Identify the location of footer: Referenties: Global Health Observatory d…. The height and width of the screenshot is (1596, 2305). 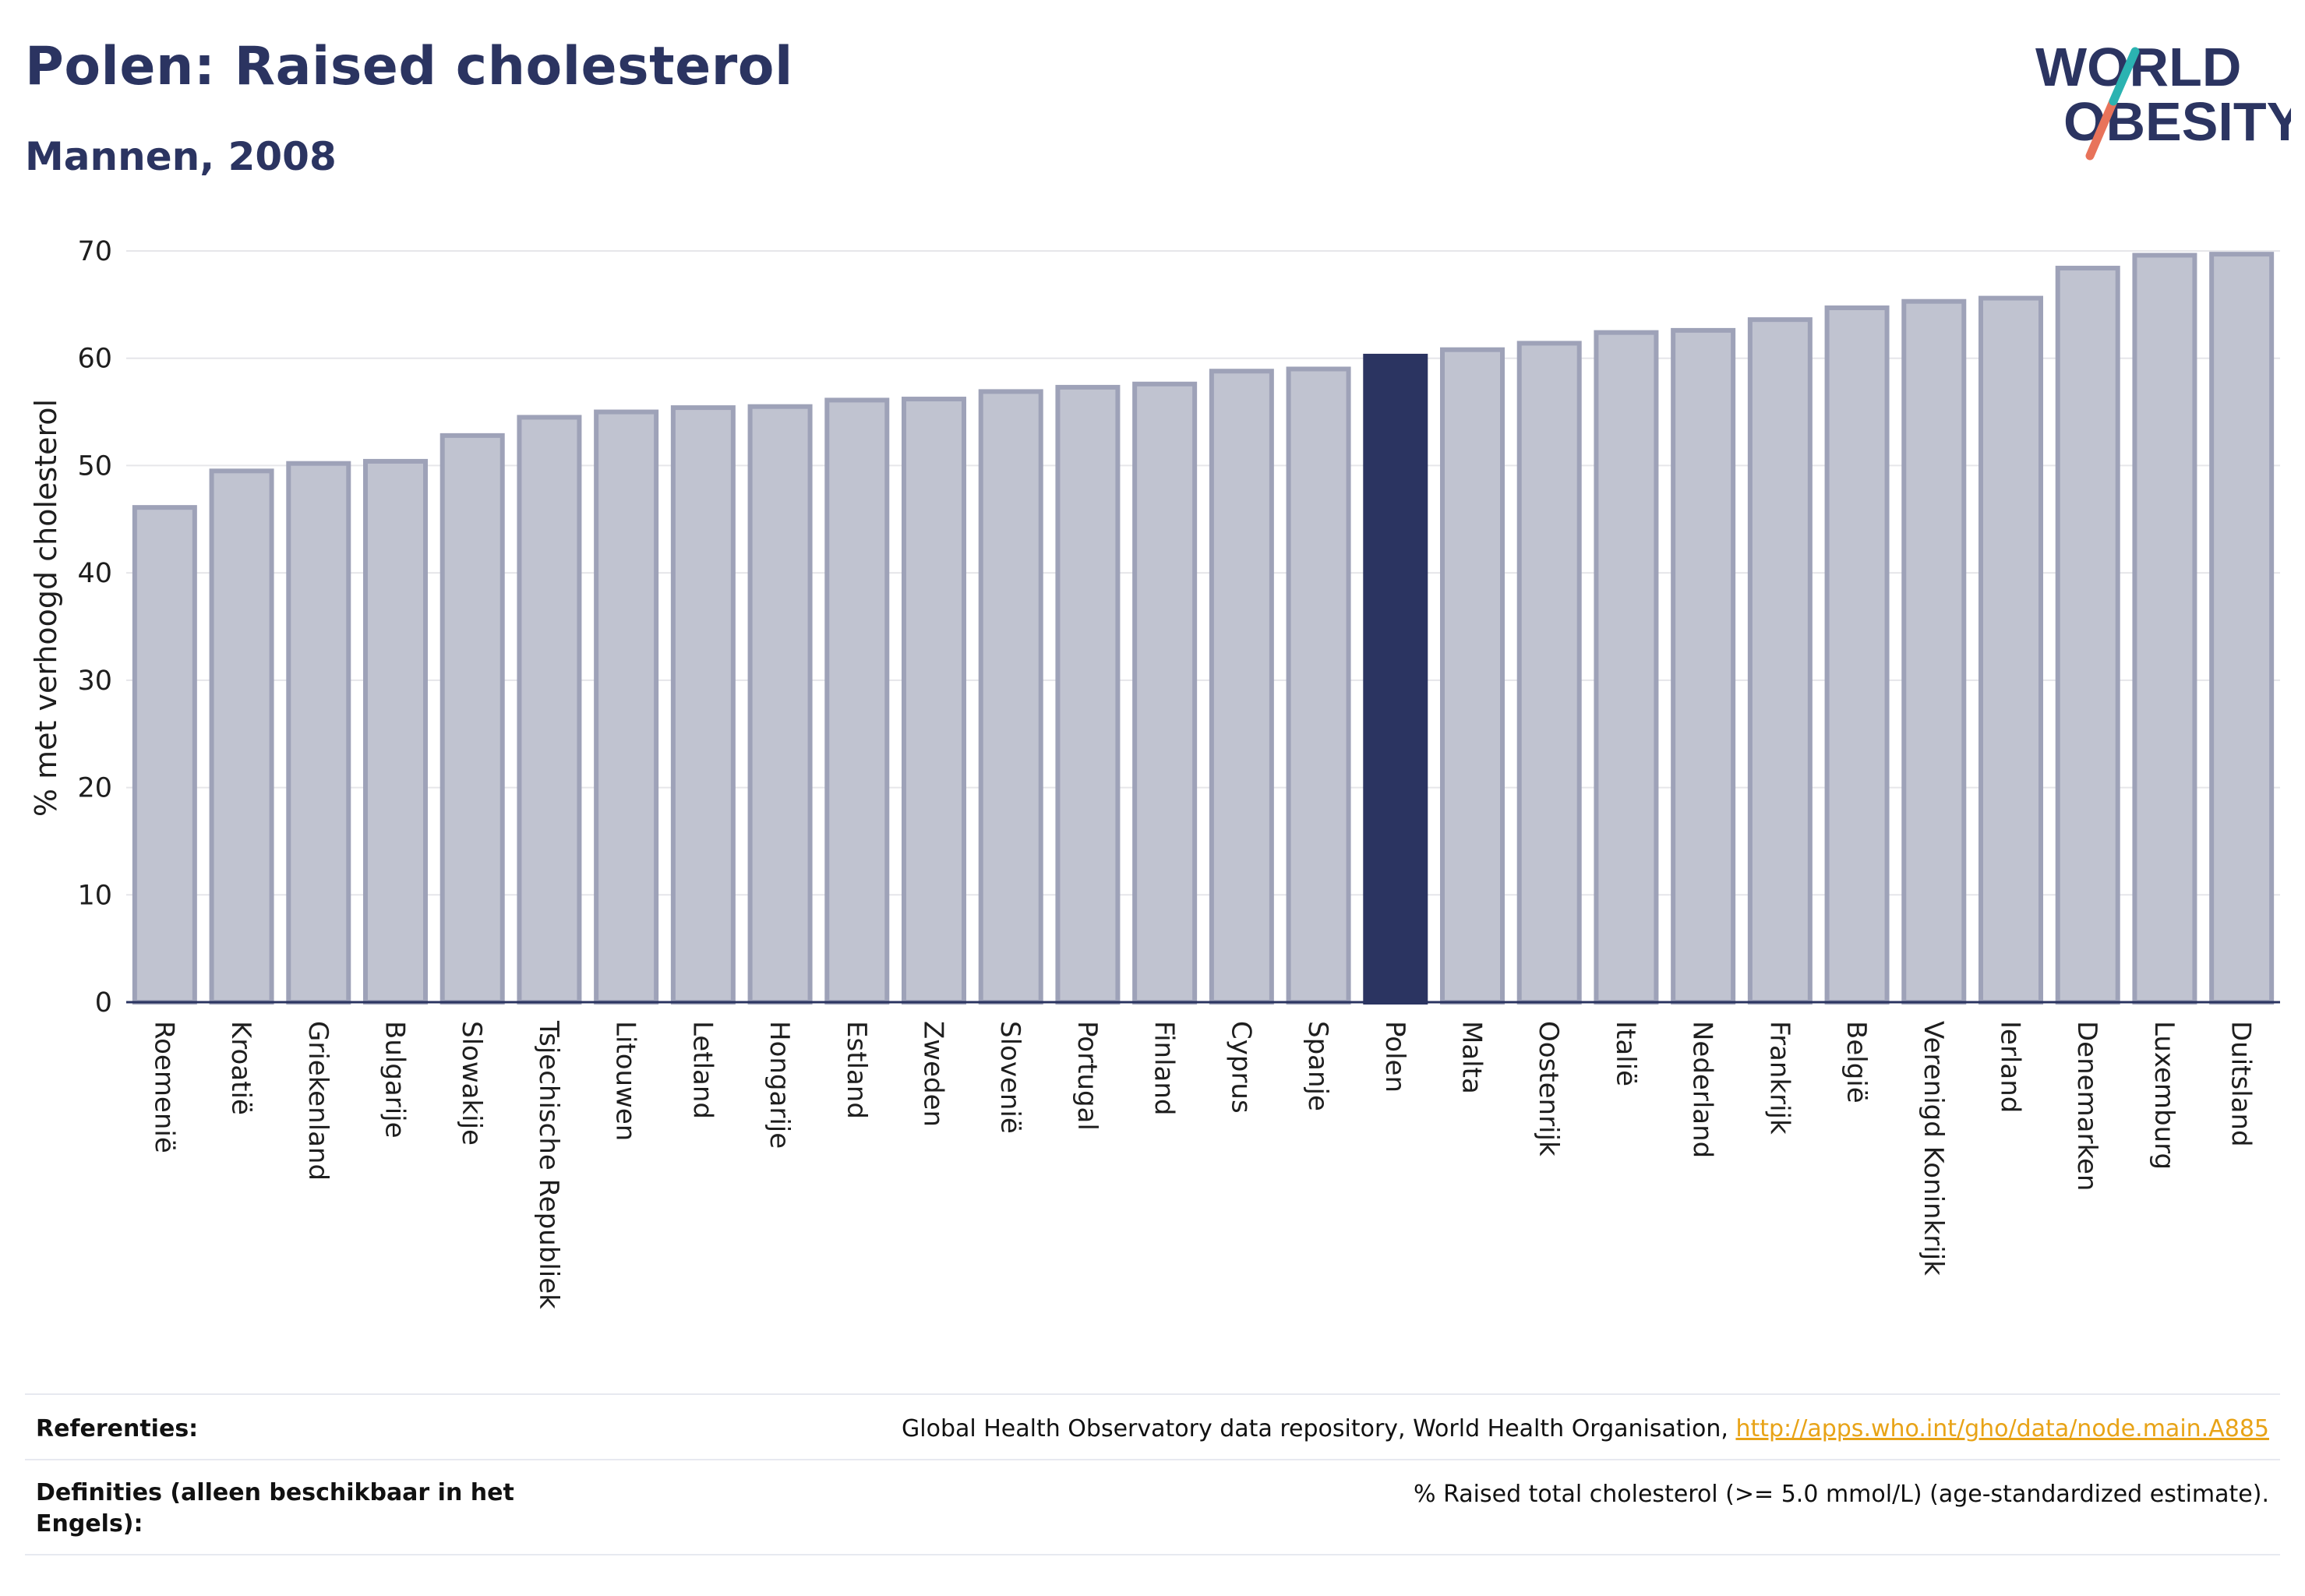
(1152, 1475).